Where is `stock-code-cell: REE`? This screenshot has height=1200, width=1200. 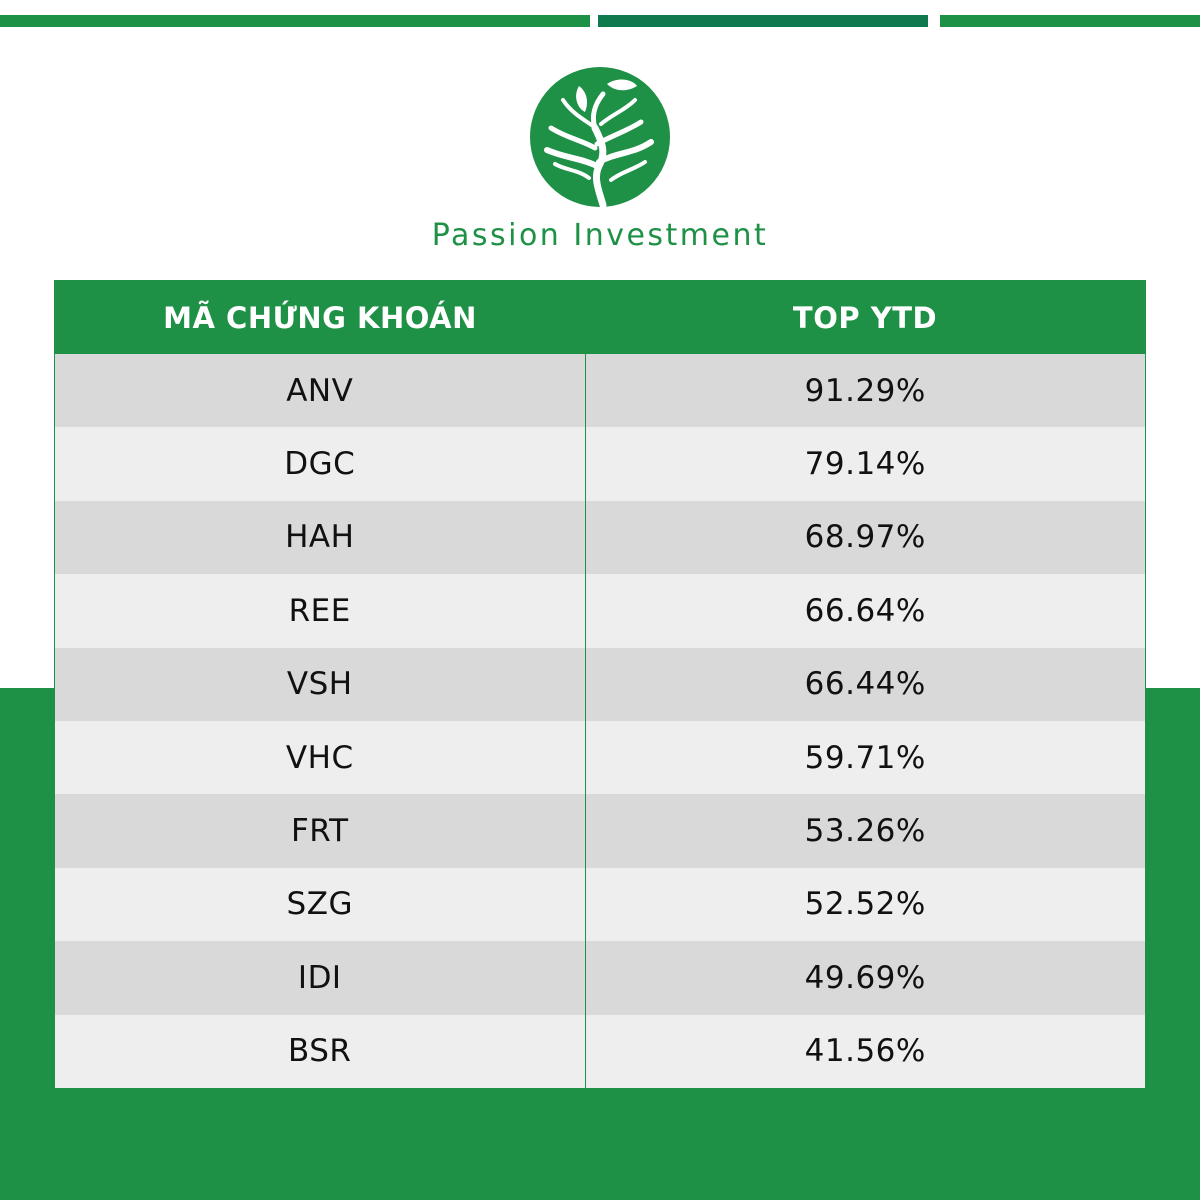
stock-code-cell: REE is located at coordinates (320, 611).